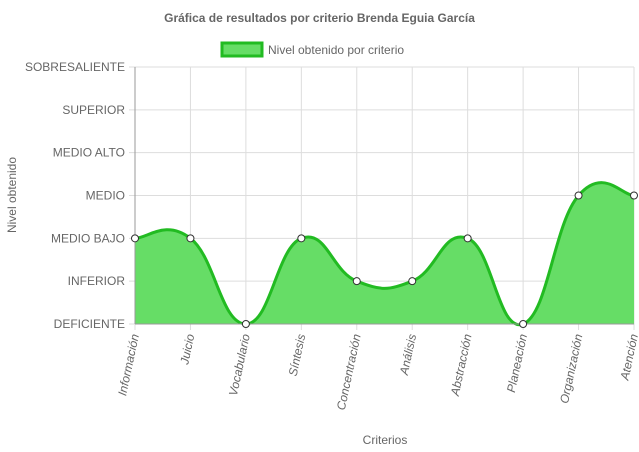 This screenshot has width=639, height=452. What do you see at coordinates (88, 238) in the screenshot?
I see `y-tick-label: MEDIO BAJO` at bounding box center [88, 238].